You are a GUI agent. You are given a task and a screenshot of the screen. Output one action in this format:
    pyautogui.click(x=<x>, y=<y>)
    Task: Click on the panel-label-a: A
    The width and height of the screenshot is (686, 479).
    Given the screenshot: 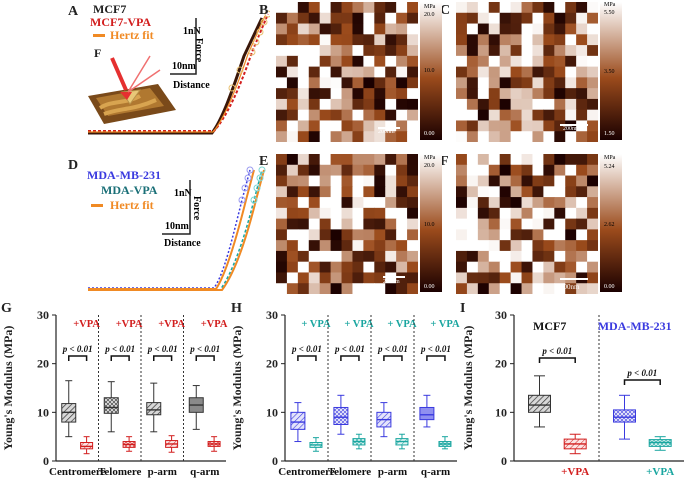 What is the action you would take?
    pyautogui.click(x=73, y=11)
    